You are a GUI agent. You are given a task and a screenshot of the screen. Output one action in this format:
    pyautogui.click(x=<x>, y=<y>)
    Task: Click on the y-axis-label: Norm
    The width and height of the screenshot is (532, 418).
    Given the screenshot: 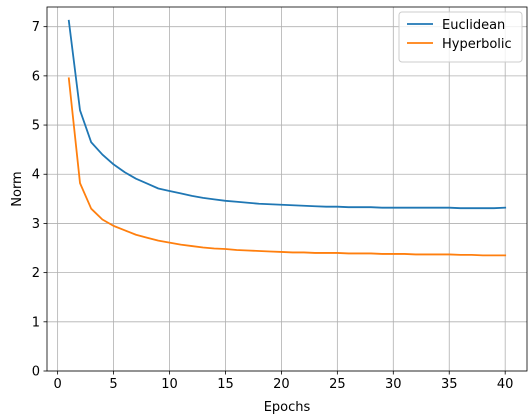 What is the action you would take?
    pyautogui.click(x=17, y=188)
    